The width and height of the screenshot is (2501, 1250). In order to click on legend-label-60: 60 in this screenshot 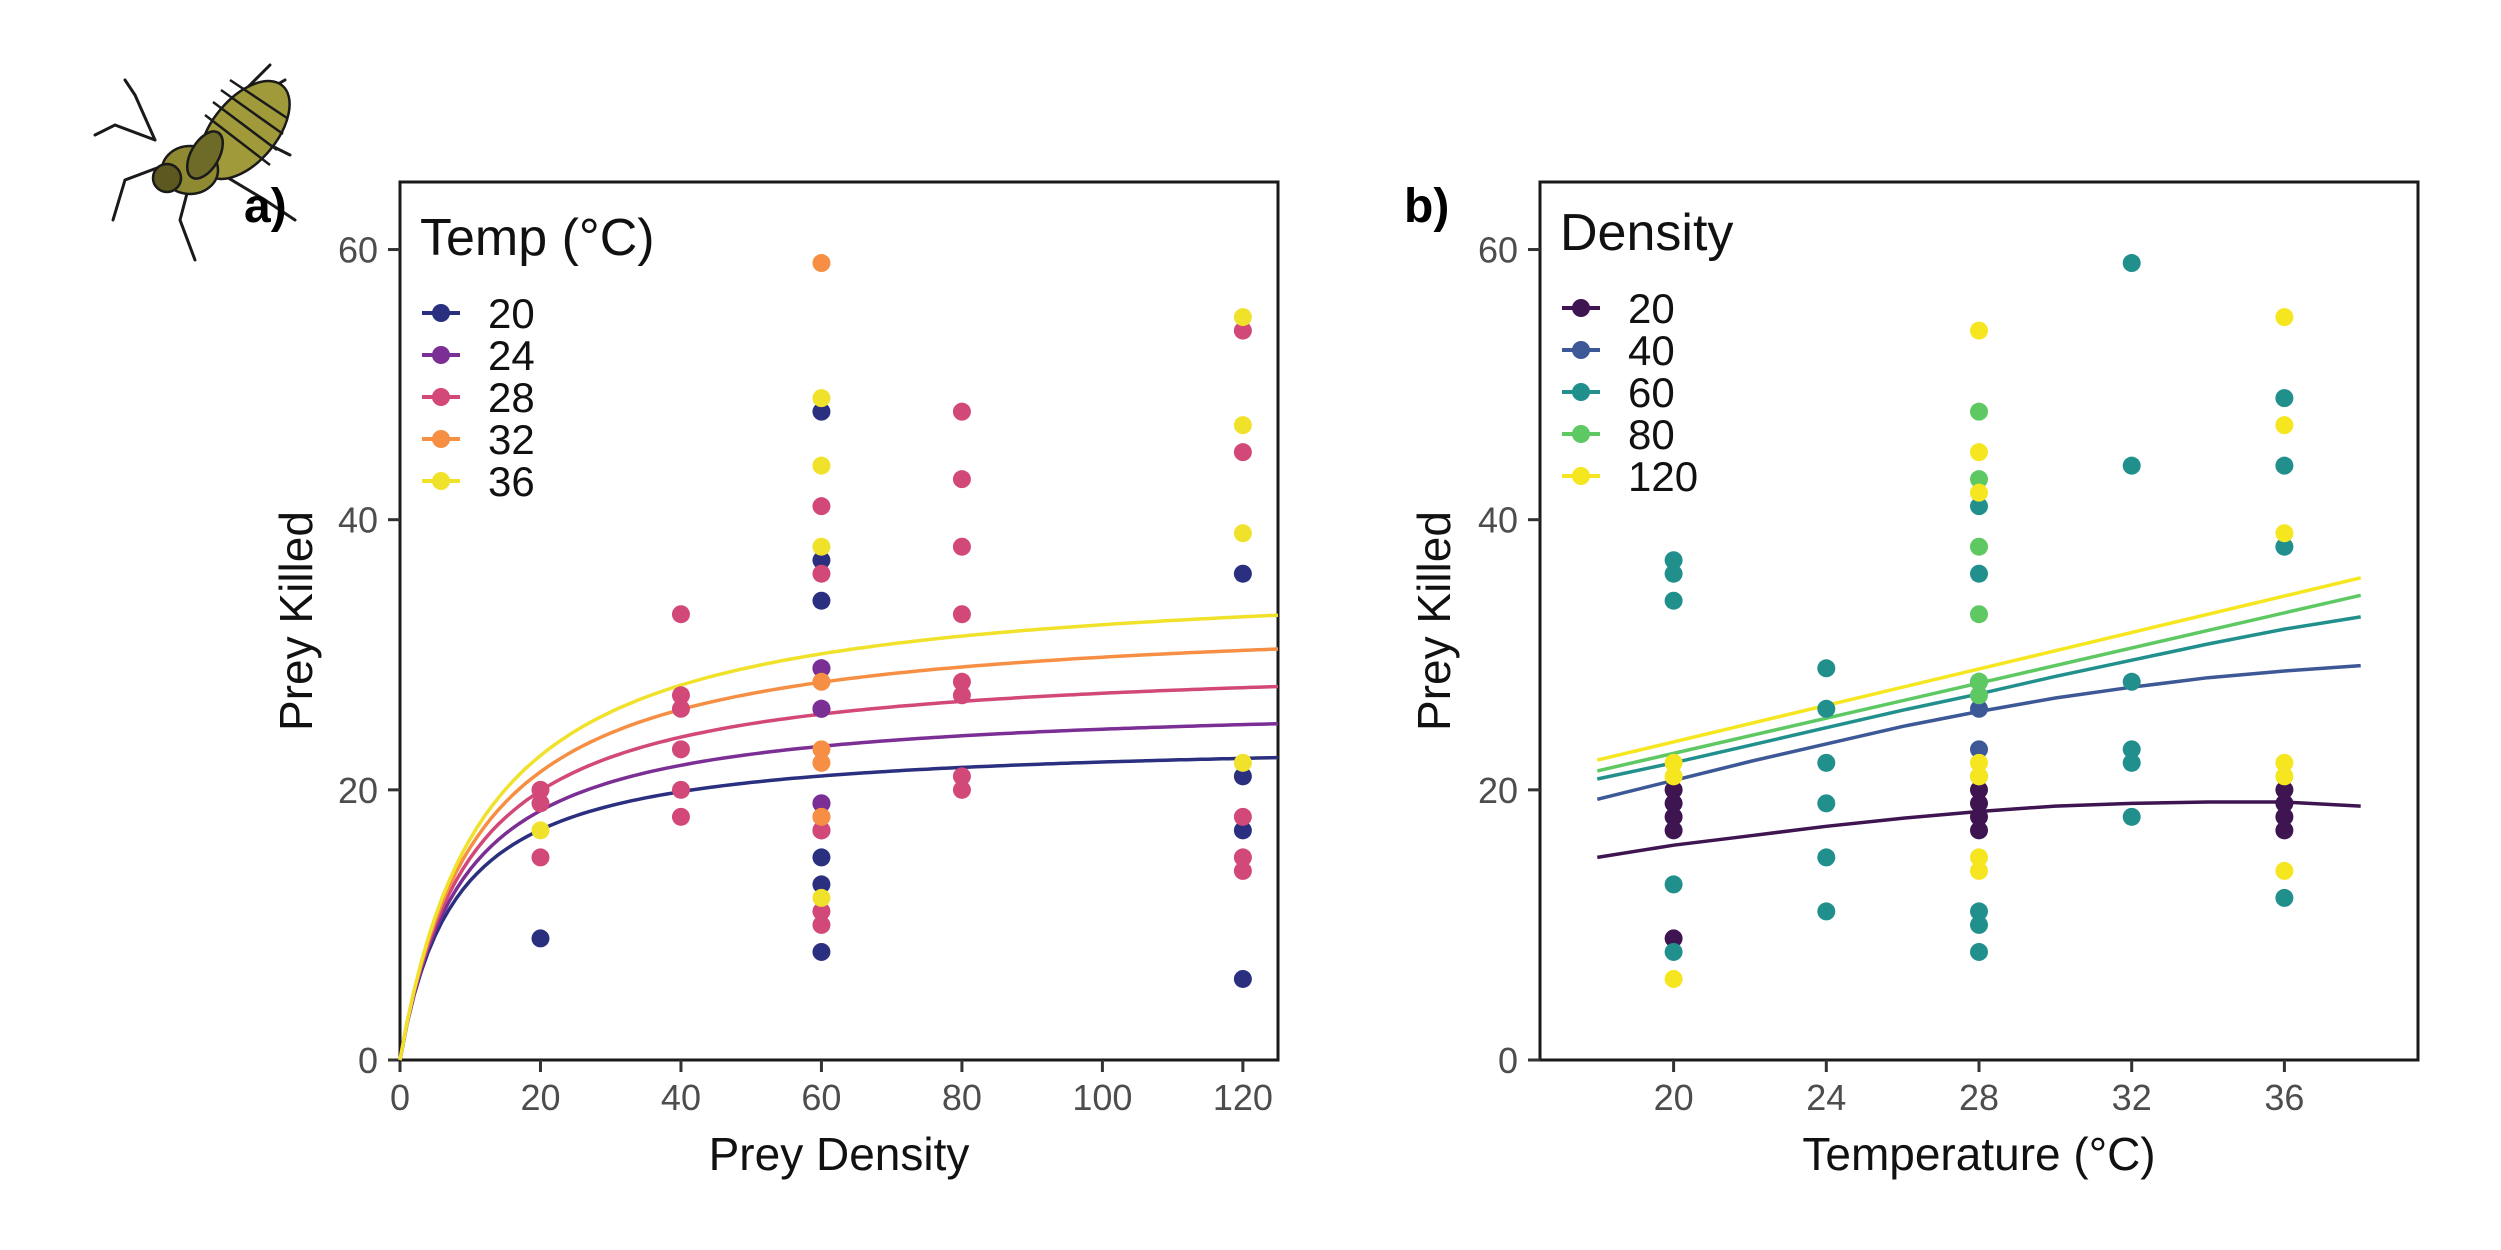, I will do `click(1651, 392)`.